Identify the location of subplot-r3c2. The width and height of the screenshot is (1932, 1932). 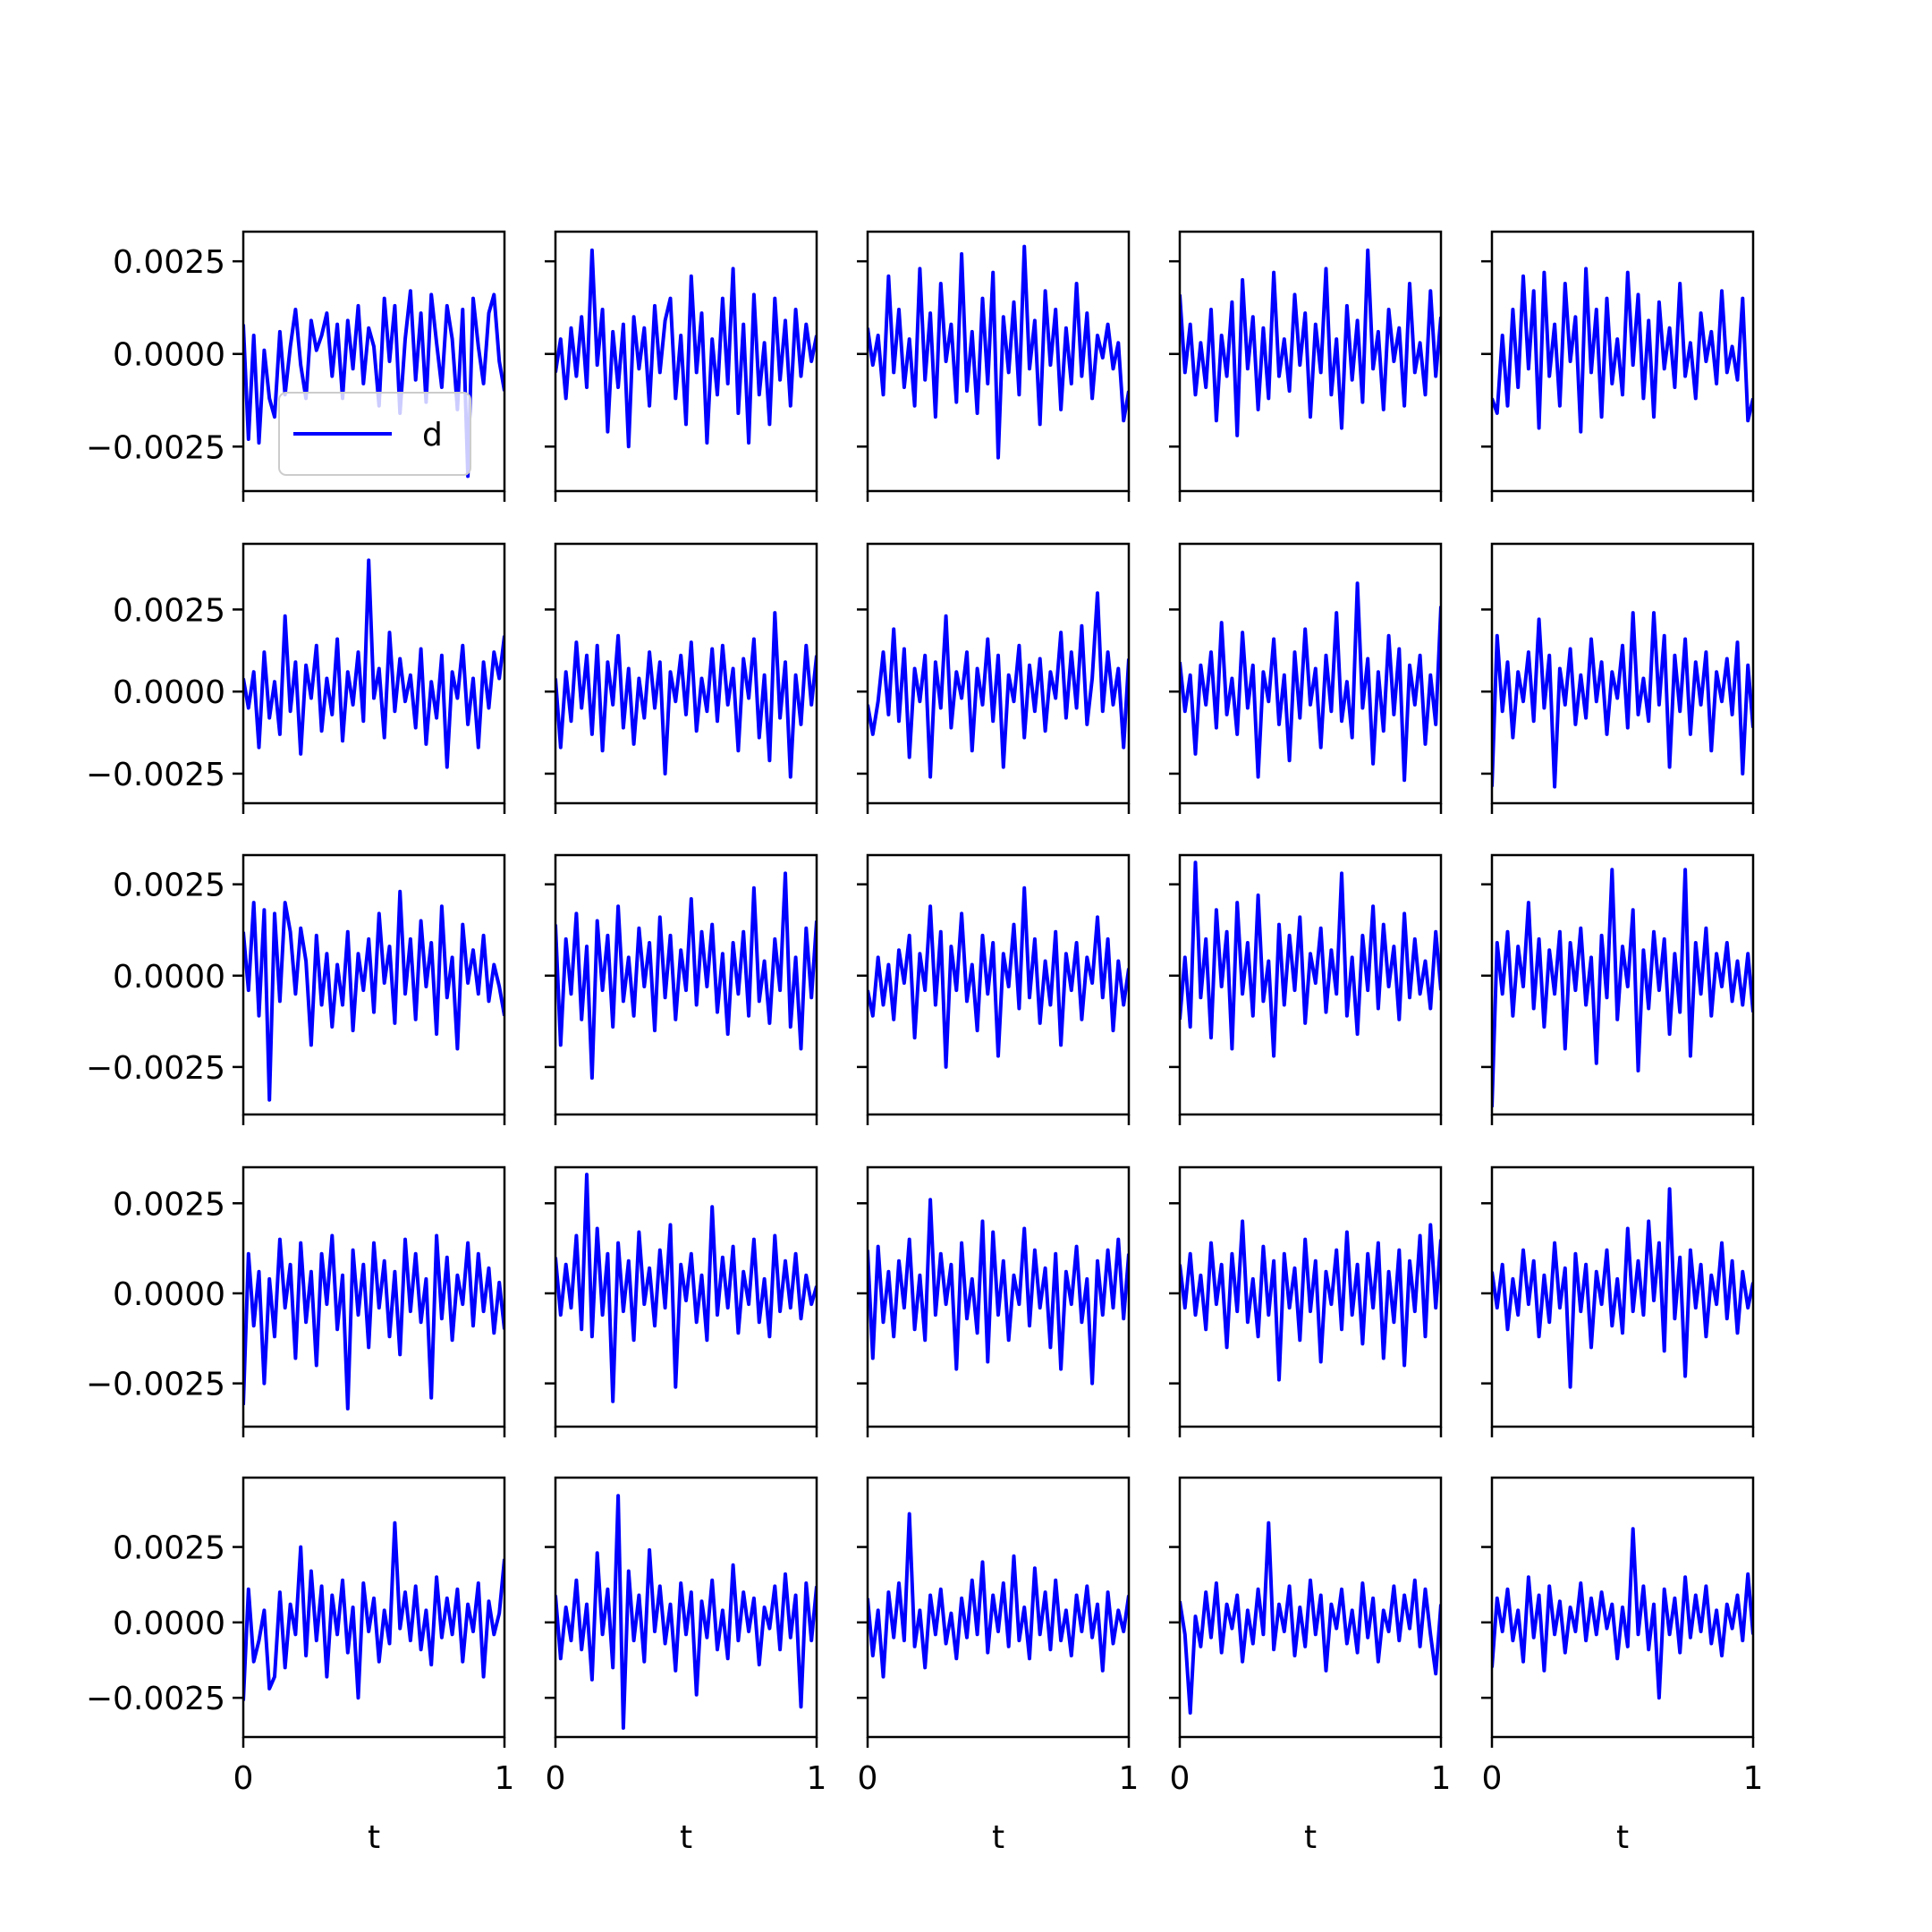
(681, 989).